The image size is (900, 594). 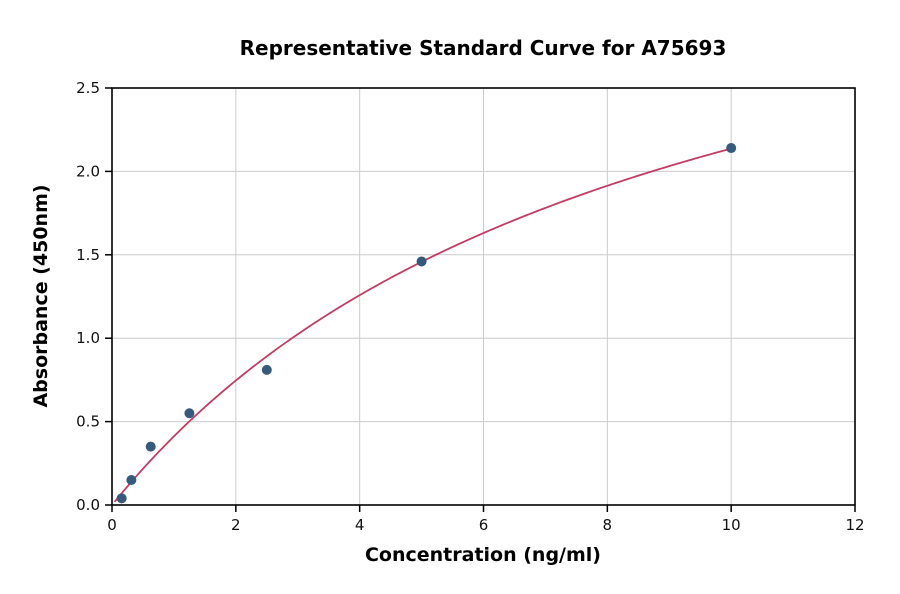 I want to click on y-tick-label: 2.5, so click(x=88, y=88).